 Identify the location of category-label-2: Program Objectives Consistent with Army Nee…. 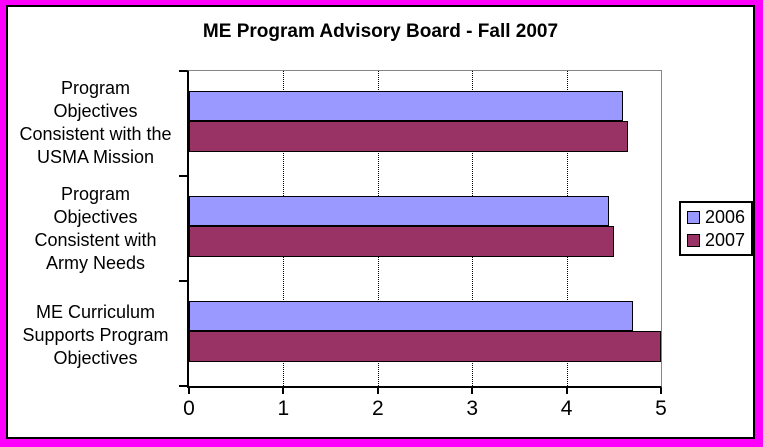
(95, 229).